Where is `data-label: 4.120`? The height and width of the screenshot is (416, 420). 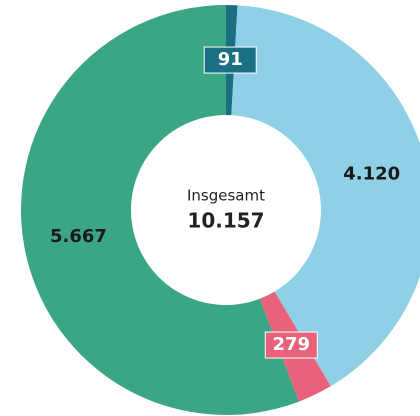
data-label: 4.120 is located at coordinates (371, 173).